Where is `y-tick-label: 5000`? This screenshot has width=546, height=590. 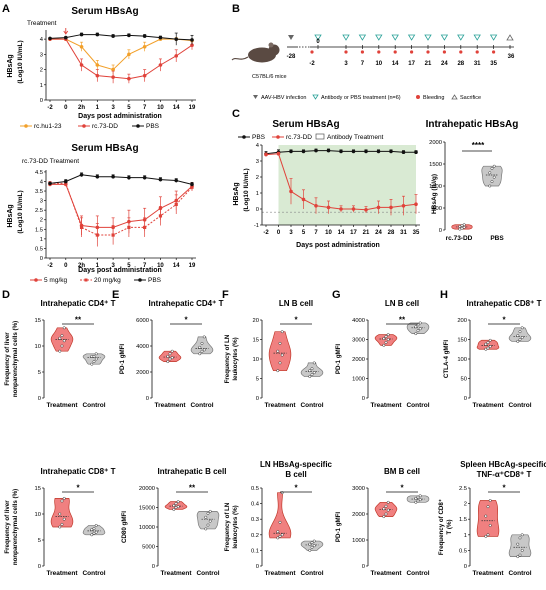 y-tick-label: 5000 is located at coordinates (148, 548).